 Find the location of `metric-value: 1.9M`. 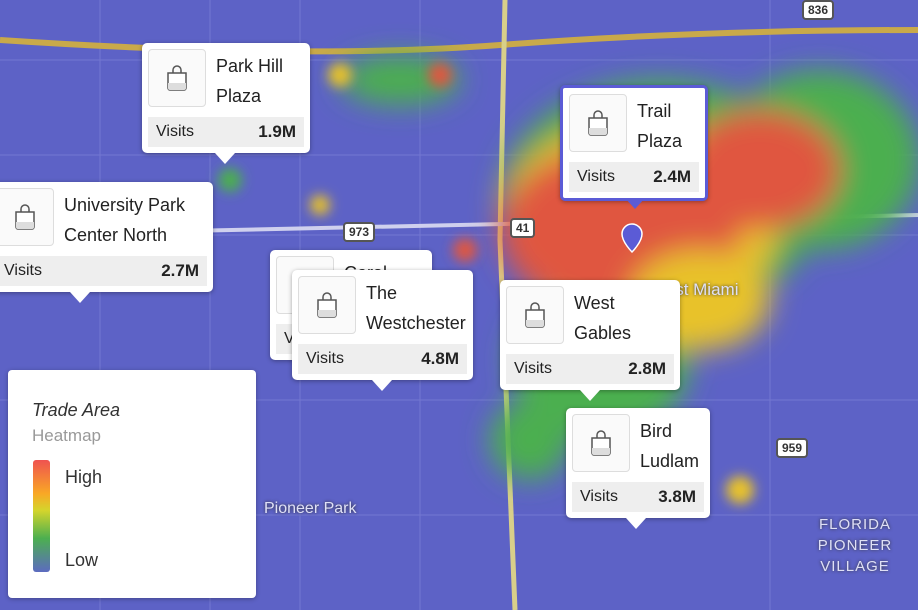

metric-value: 1.9M is located at coordinates (277, 131).